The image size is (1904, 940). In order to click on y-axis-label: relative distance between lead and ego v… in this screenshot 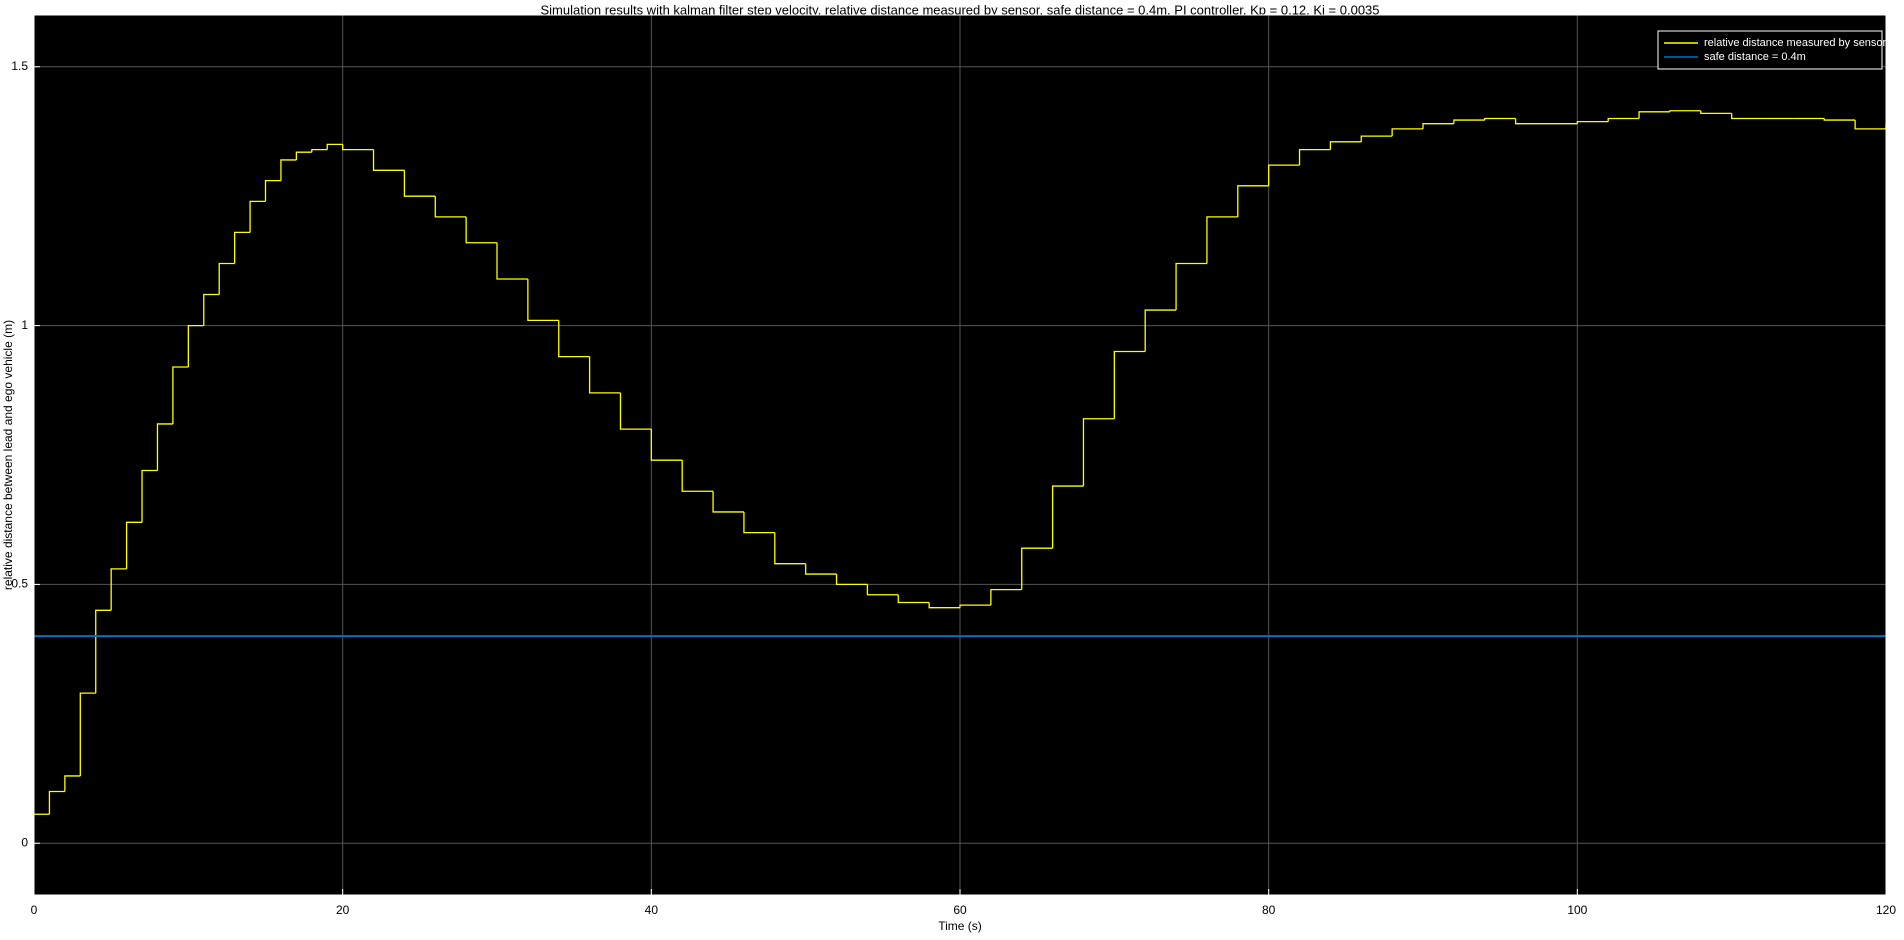, I will do `click(8, 455)`.